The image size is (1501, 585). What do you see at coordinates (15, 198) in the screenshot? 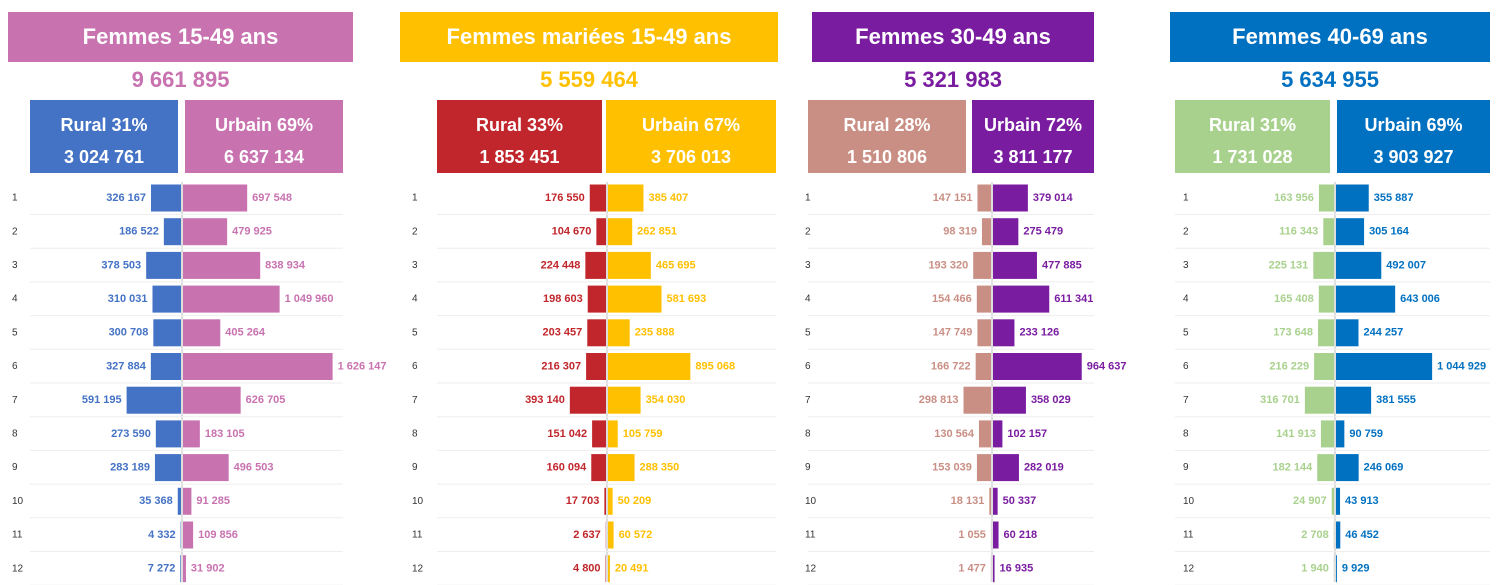
I see `category-label: 1` at bounding box center [15, 198].